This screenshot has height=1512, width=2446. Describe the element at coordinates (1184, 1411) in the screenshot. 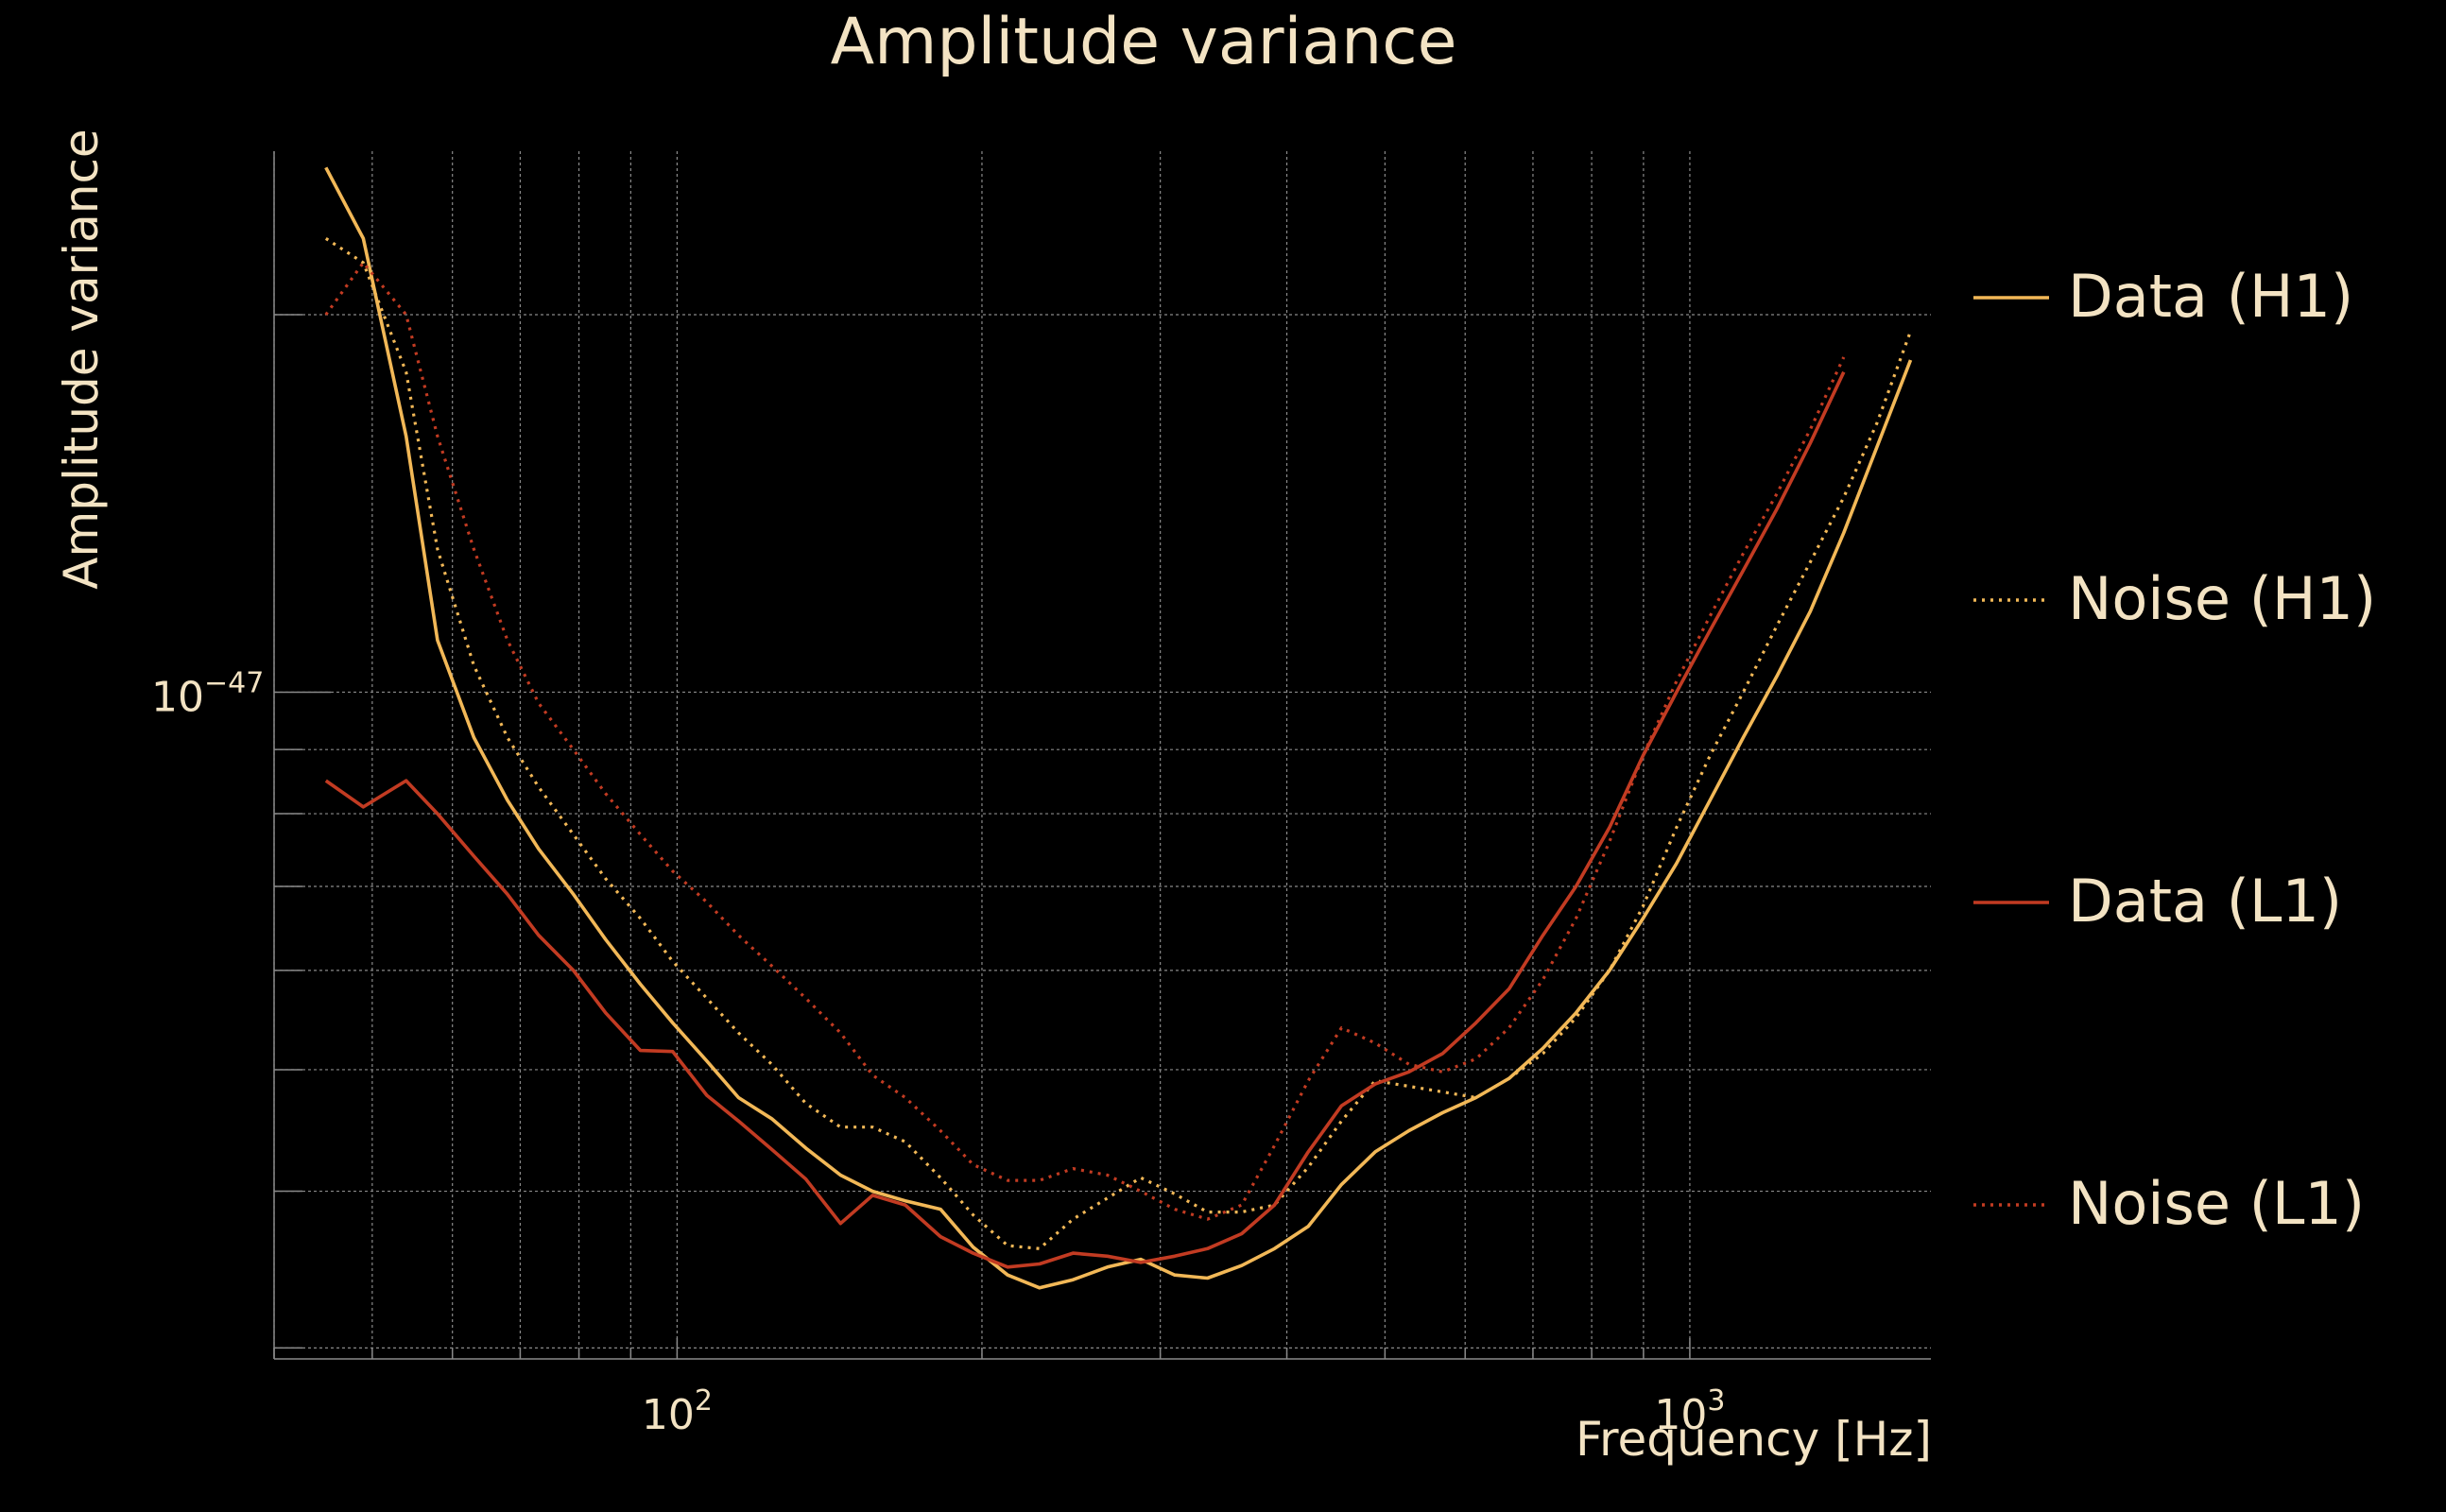

I see `x-tick-labels: 10² 10³` at that location.